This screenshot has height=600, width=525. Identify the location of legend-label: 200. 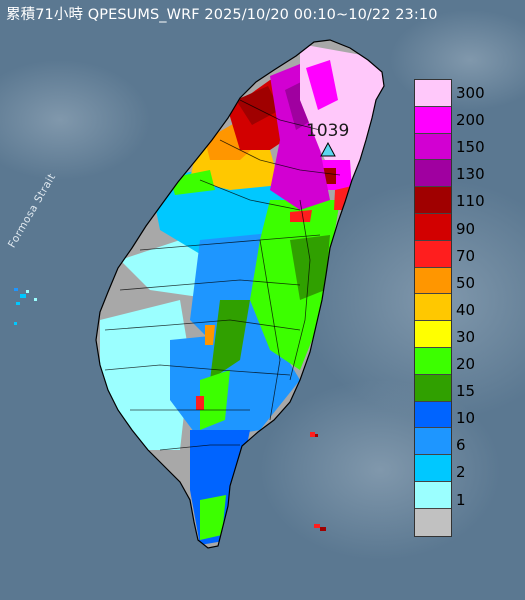
(470, 120).